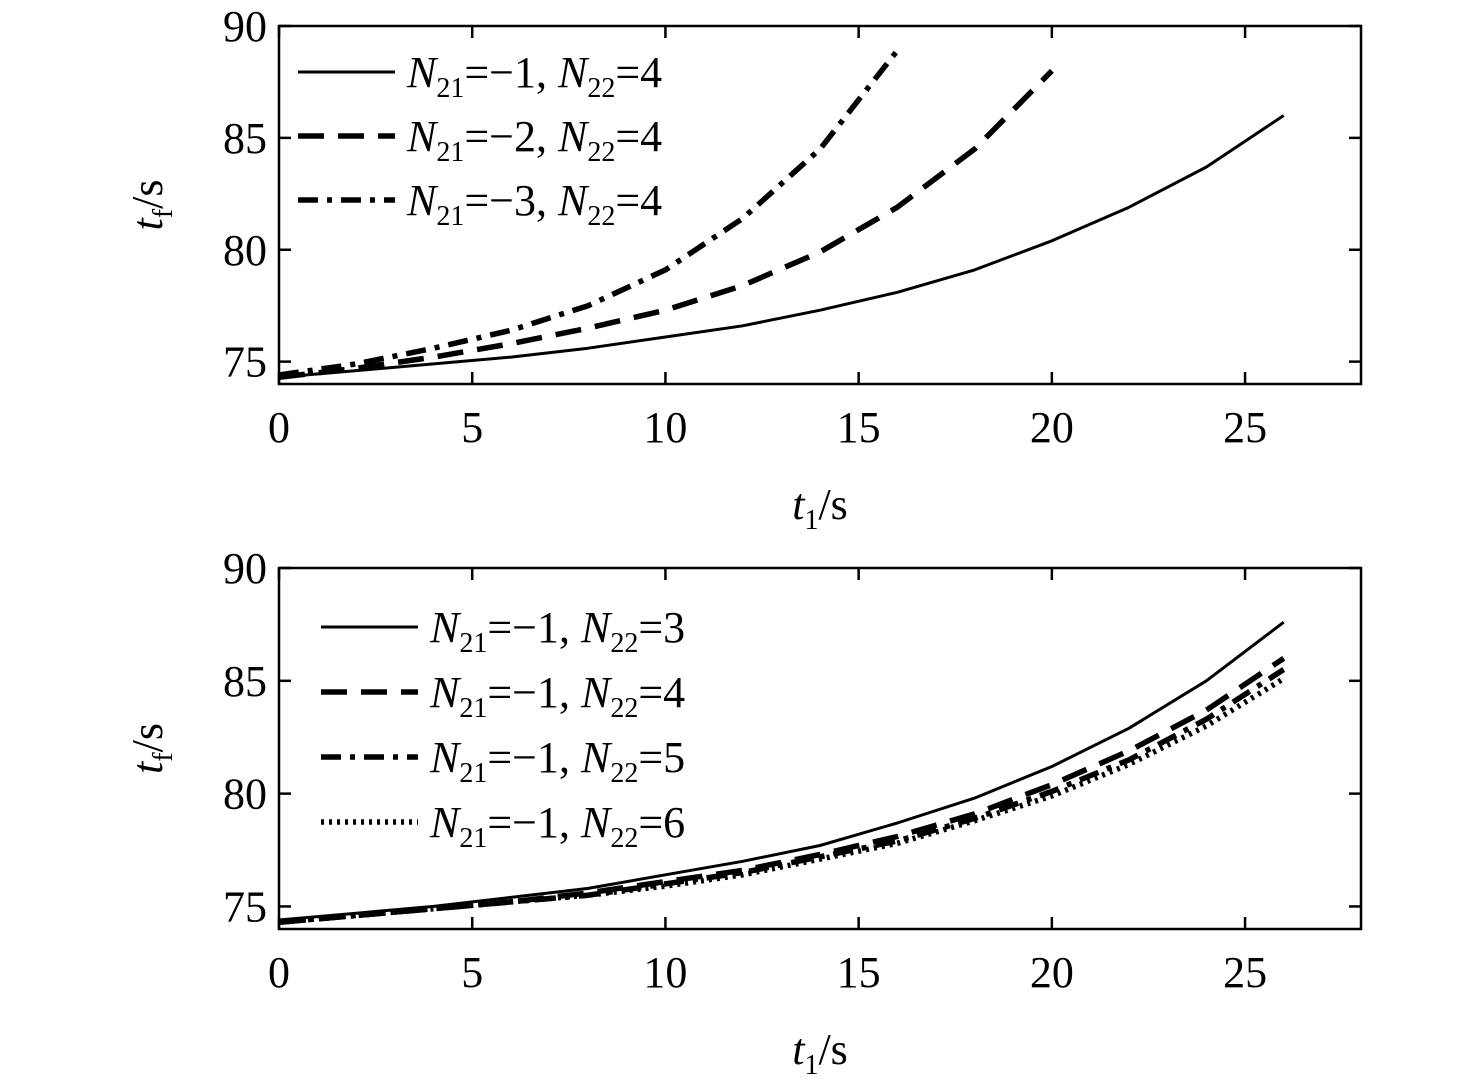 This screenshot has height=1087, width=1476. I want to click on legend: N21=−1, N22=4 N21=−2, N22=4 N21=−3, N22=4, so click(480, 140).